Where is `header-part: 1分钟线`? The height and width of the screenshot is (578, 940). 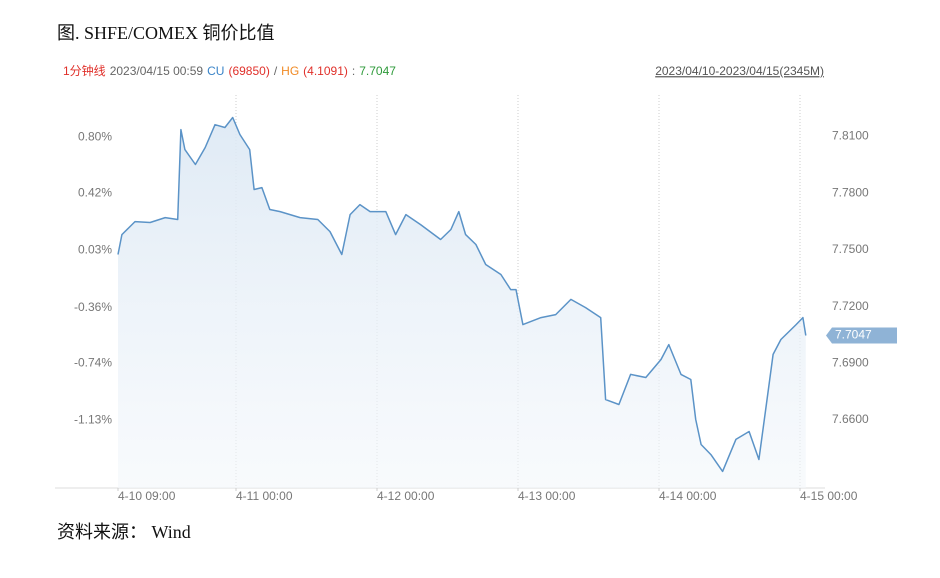 header-part: 1分钟线 is located at coordinates (84, 70).